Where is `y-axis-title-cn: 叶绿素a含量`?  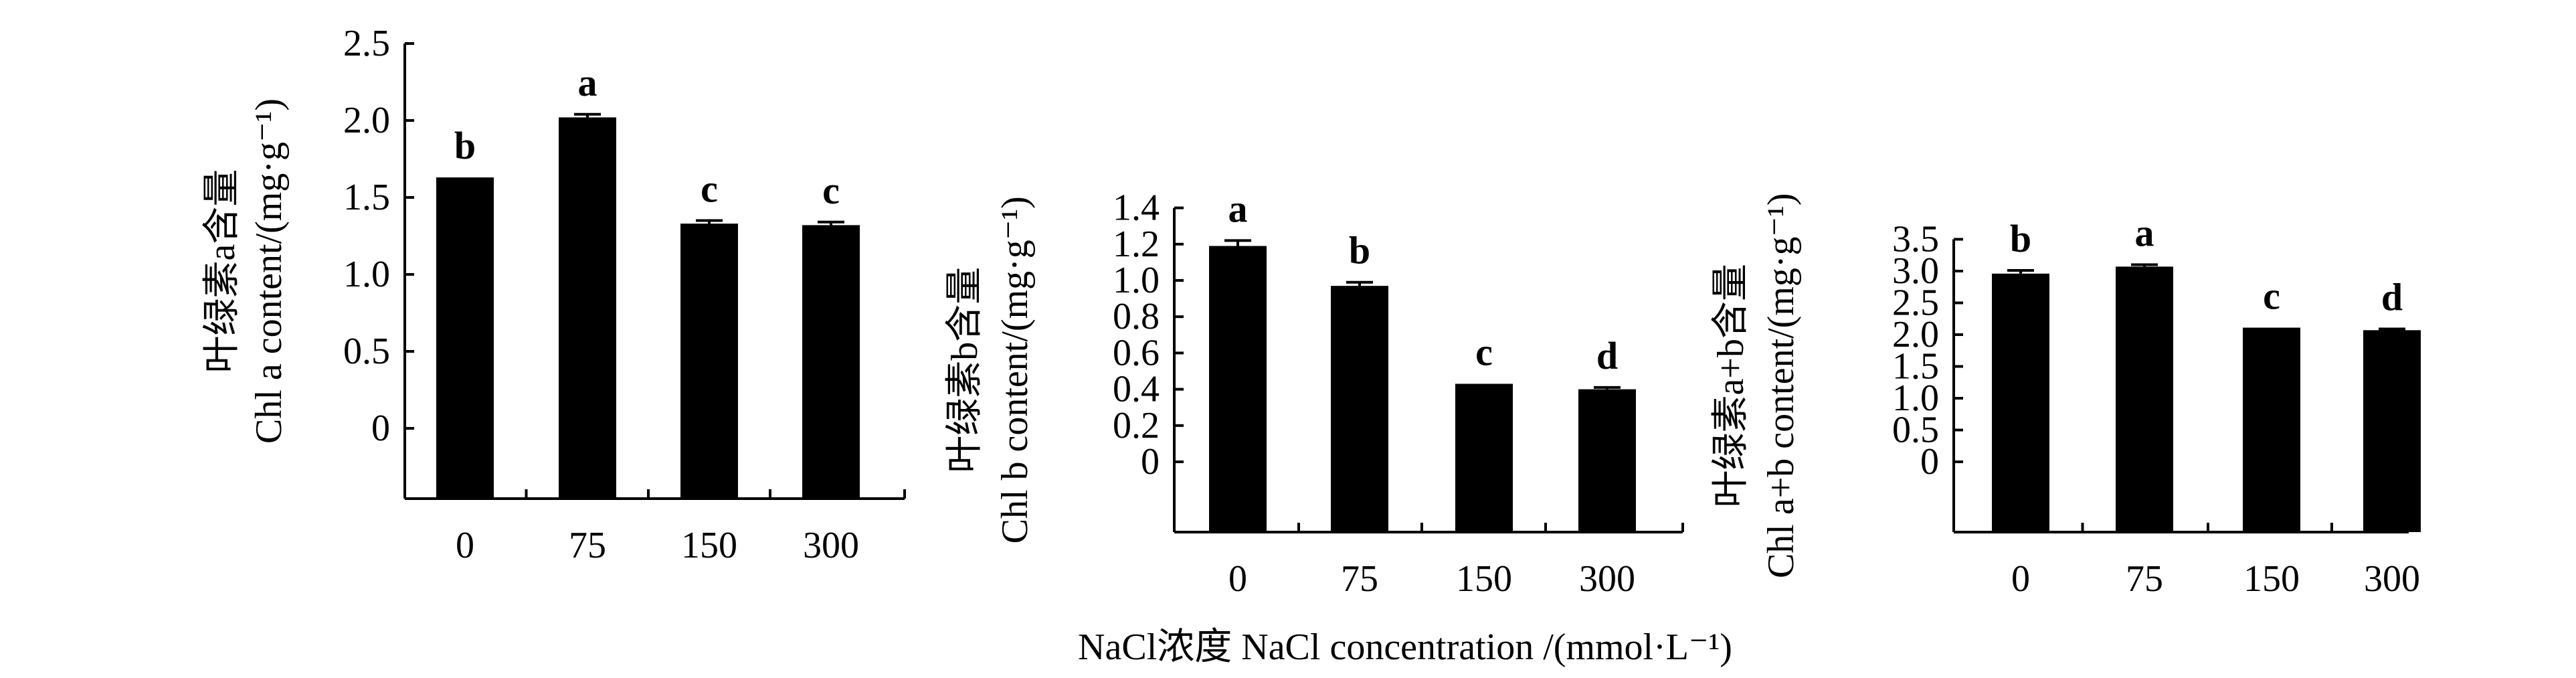 y-axis-title-cn: 叶绿素a含量 is located at coordinates (222, 271).